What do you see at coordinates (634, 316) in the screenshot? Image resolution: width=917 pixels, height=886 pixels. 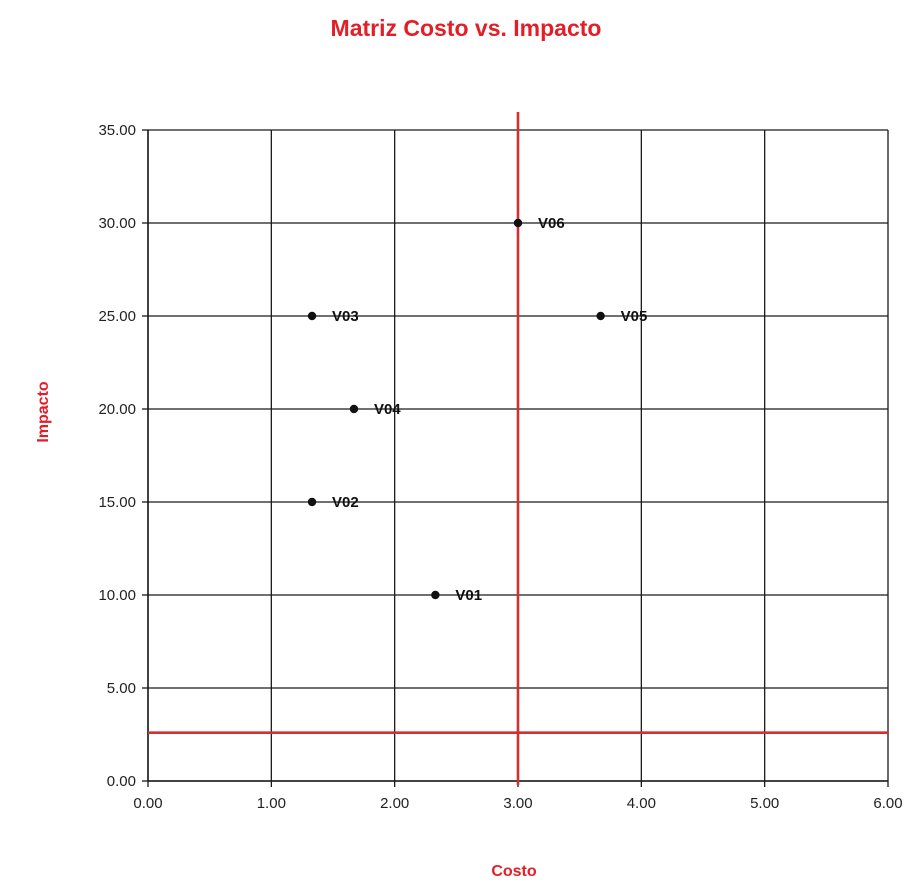 I see `data-label-v05: V05` at bounding box center [634, 316].